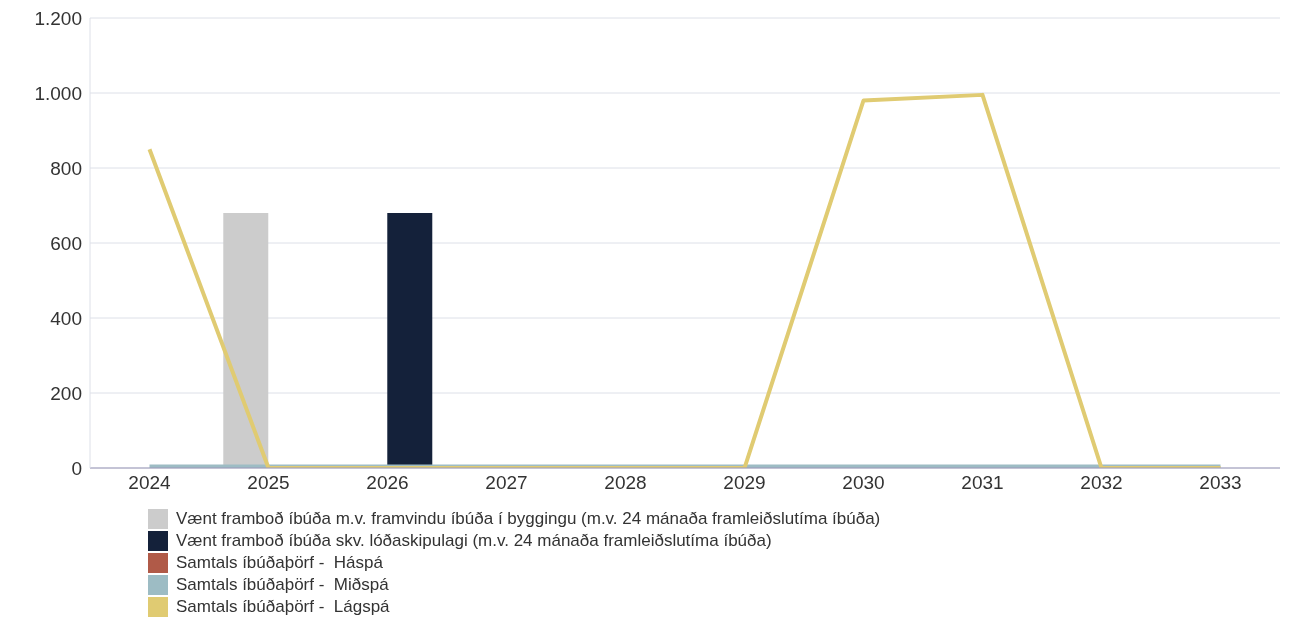 This screenshot has height=642, width=1298. What do you see at coordinates (982, 483) in the screenshot?
I see `x-tick-label: 2031` at bounding box center [982, 483].